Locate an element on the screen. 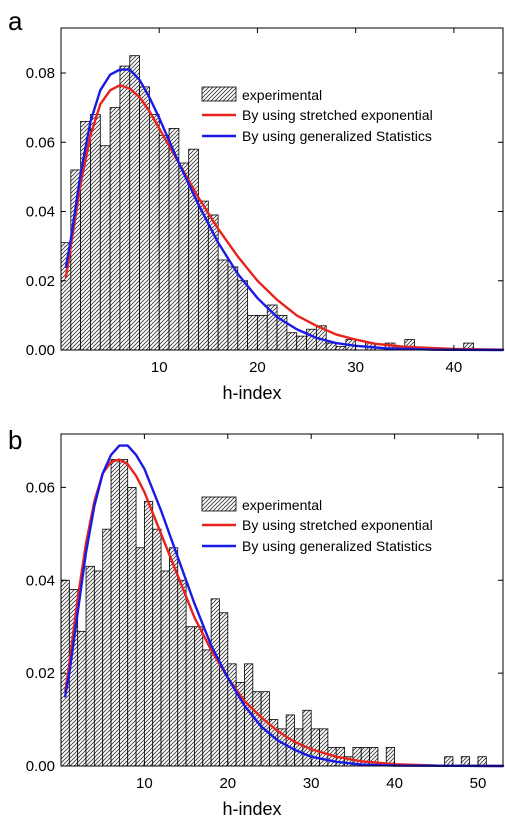 This screenshot has height=821, width=505. panel-label: b is located at coordinates (15, 440).